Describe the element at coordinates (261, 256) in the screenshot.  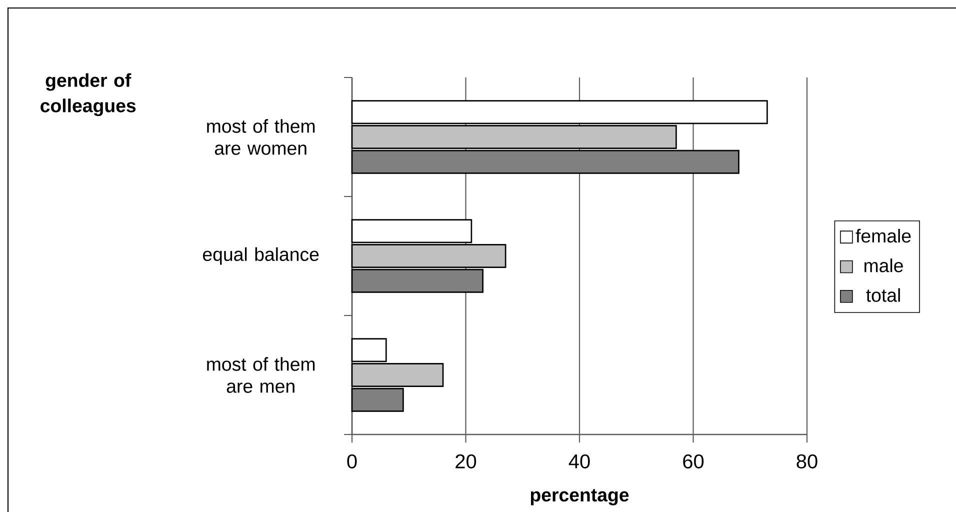
I see `y-tick-label: equal balance` at that location.